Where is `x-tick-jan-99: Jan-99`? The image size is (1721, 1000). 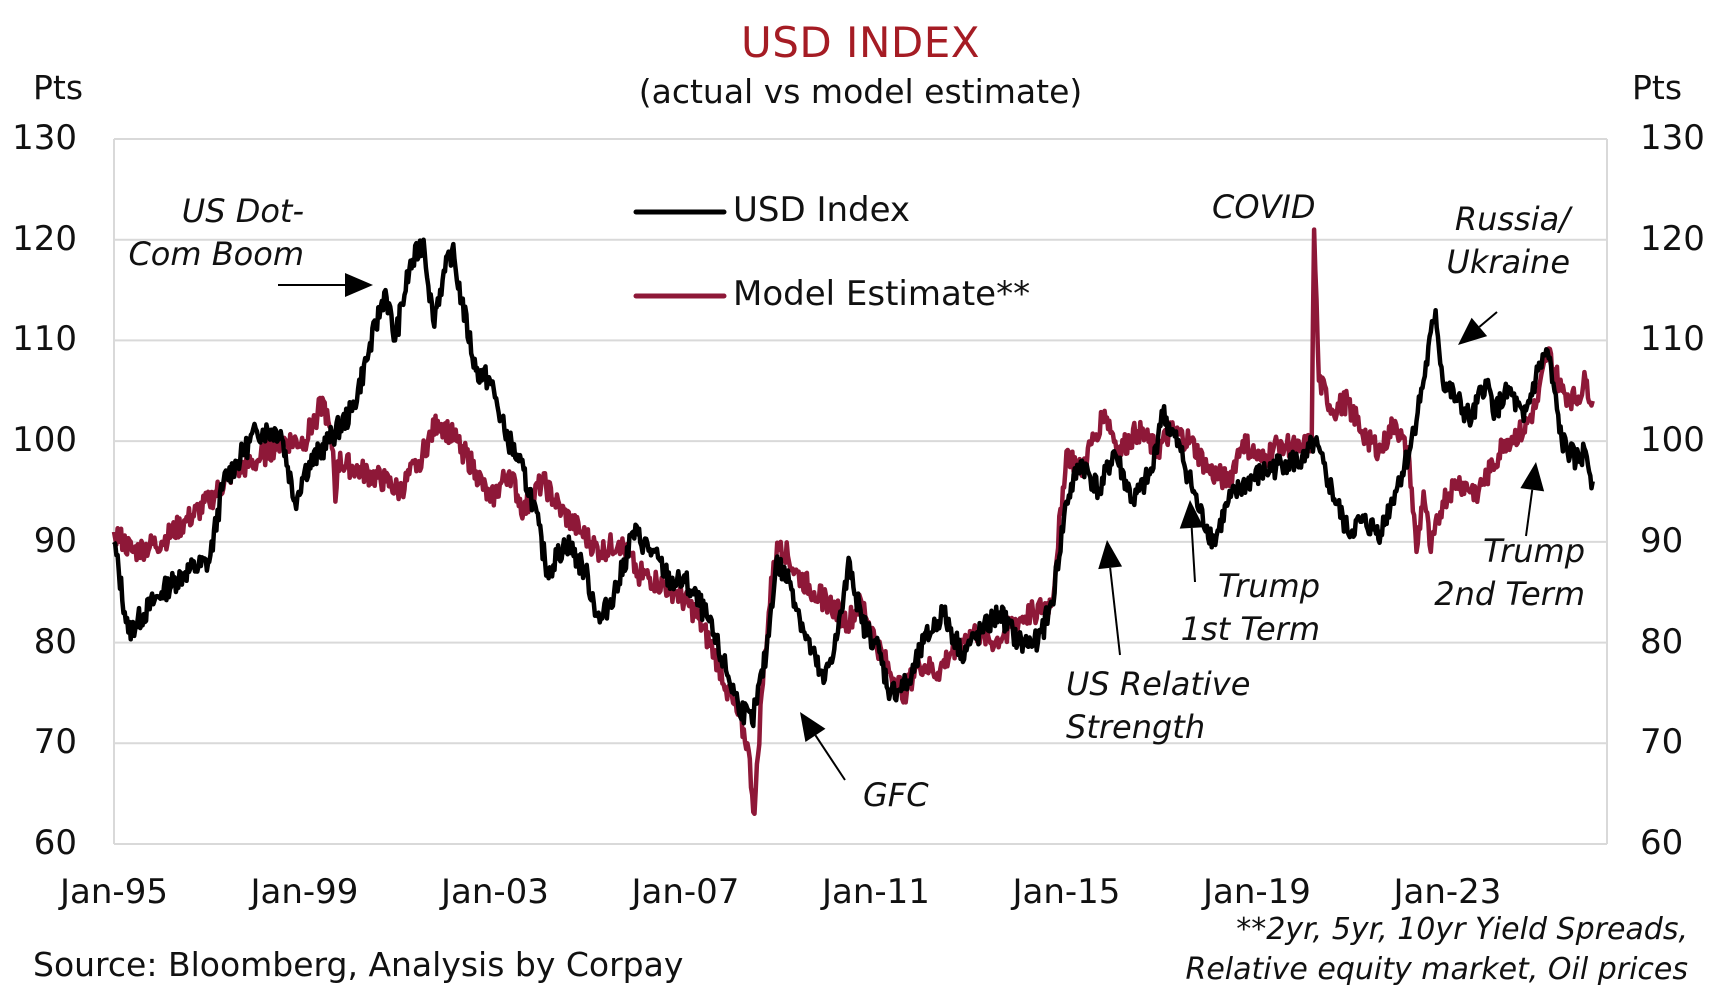 x-tick-jan-99: Jan-99 is located at coordinates (304, 892).